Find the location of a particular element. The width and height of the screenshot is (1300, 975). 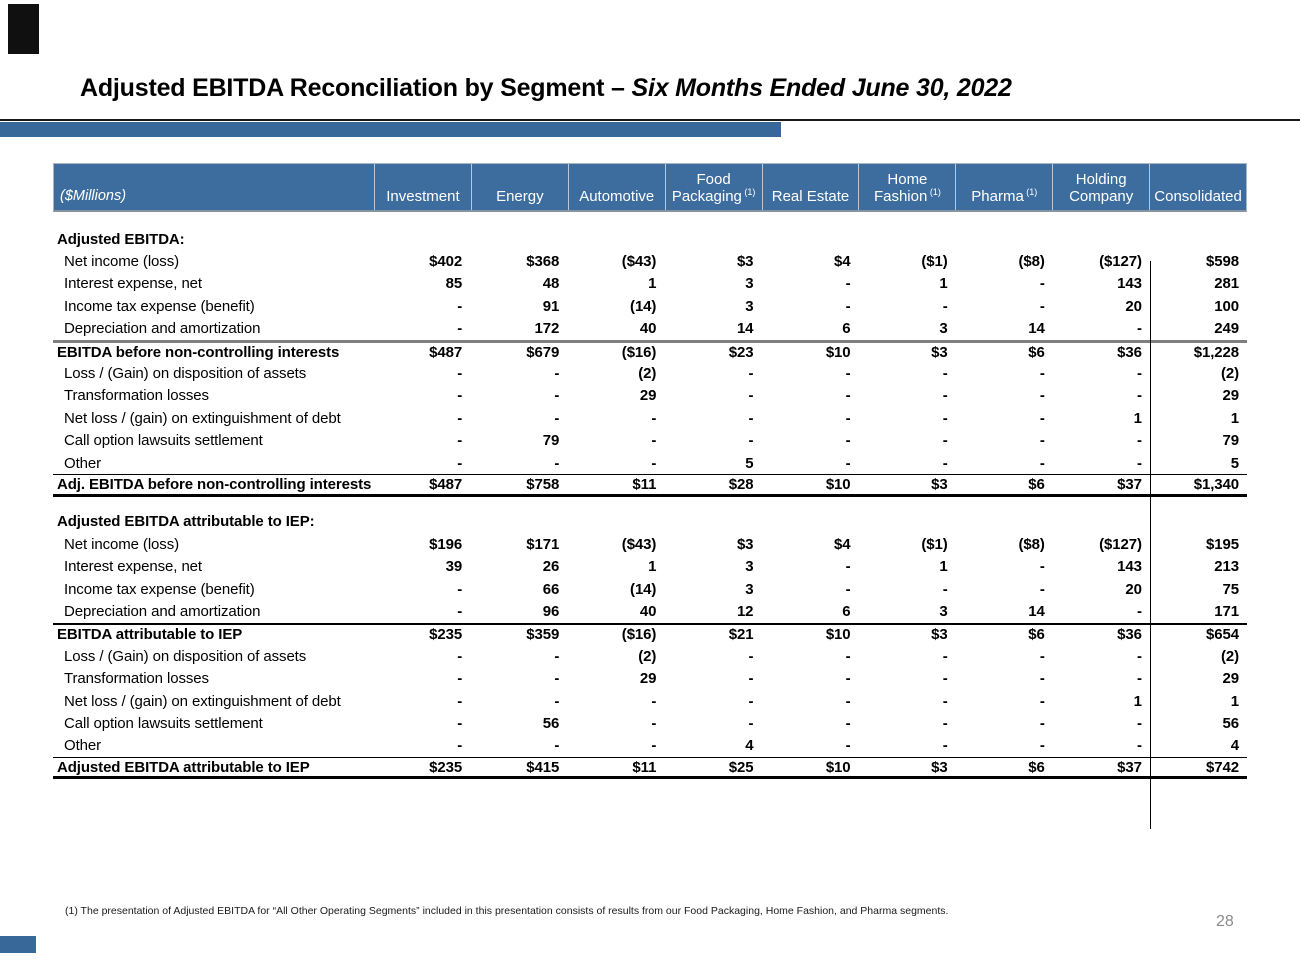

cell-value: $415 is located at coordinates (543, 767).